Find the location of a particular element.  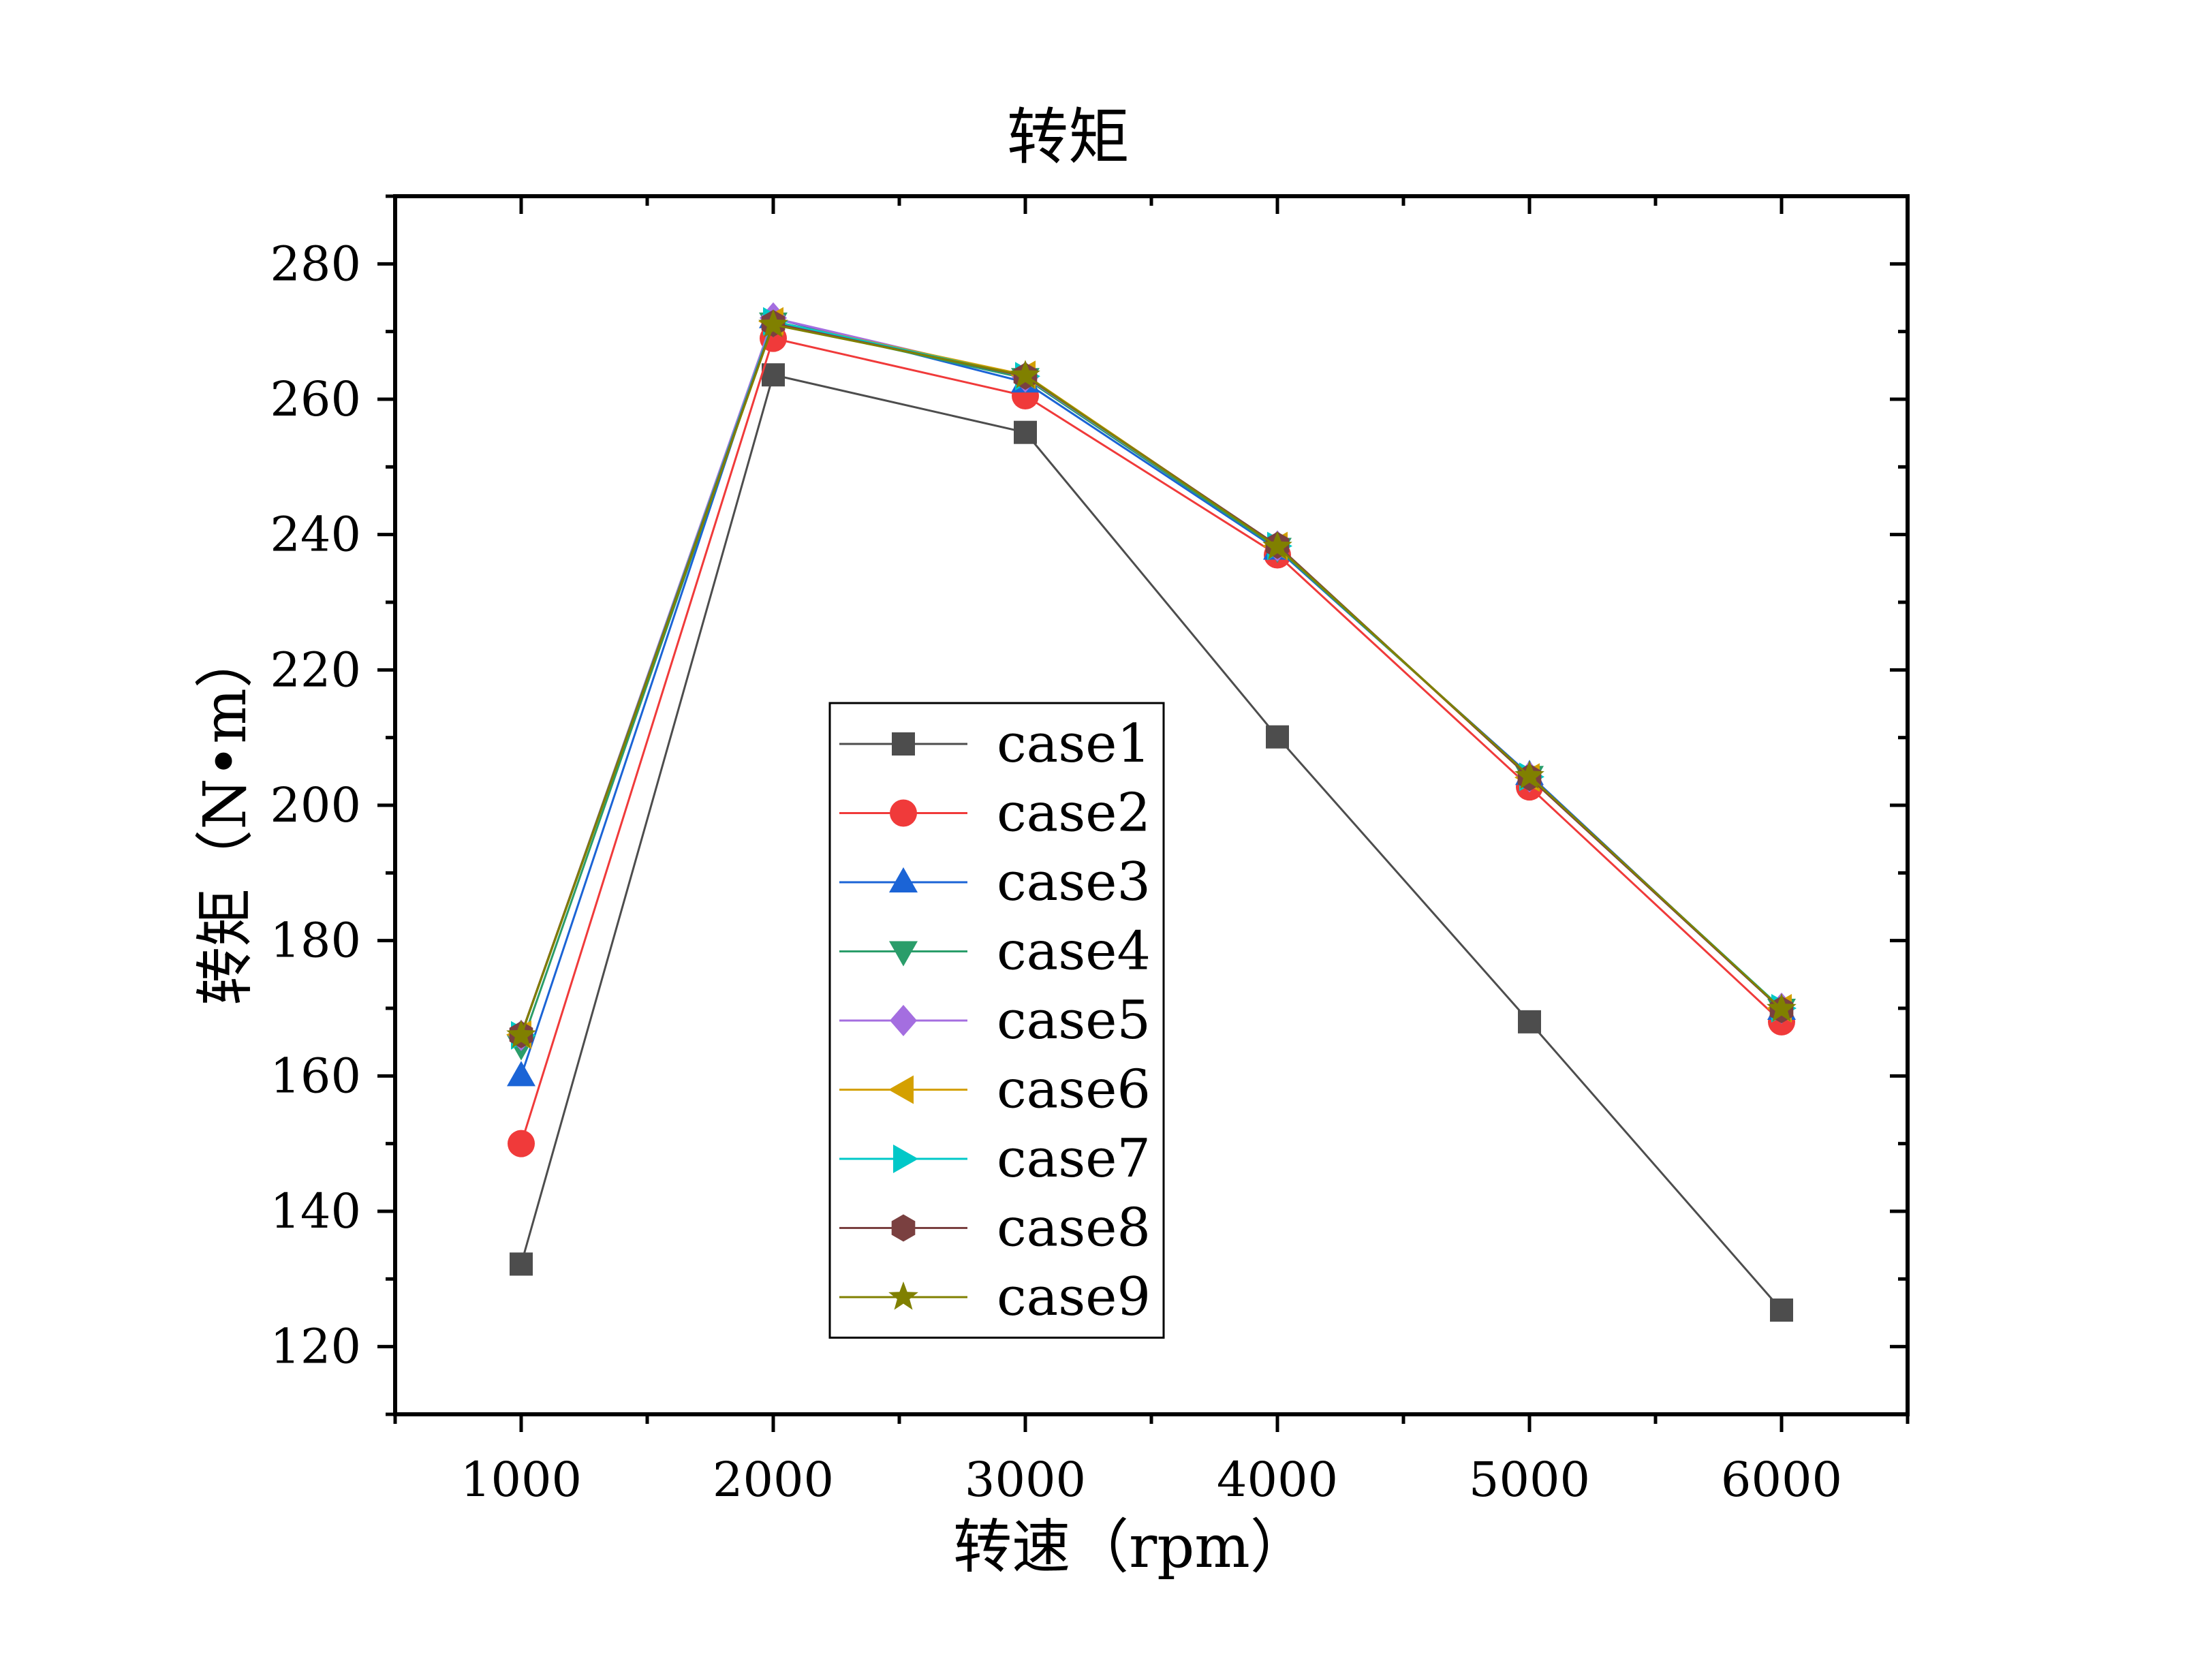

y-tick-label: 260 is located at coordinates (315, 399).